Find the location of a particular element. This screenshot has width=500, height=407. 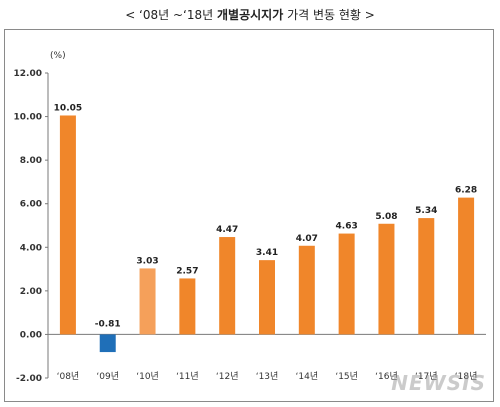

data-label-0: 10.05 is located at coordinates (68, 108).